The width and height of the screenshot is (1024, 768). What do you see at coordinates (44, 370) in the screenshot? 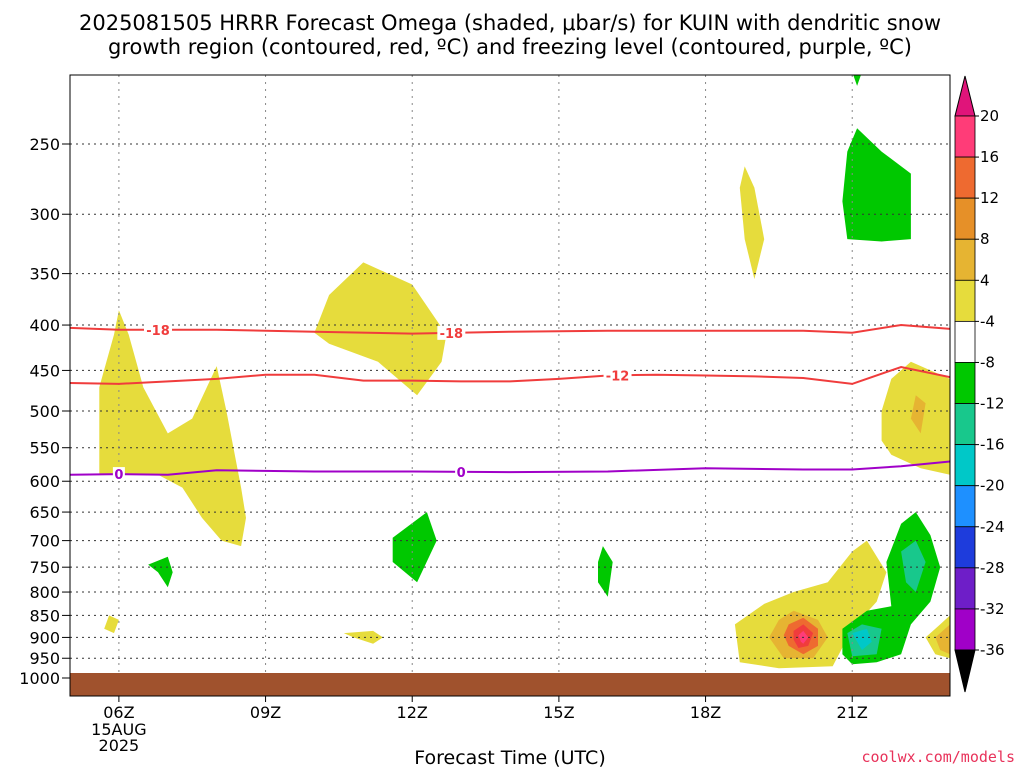
I see `y-tick-label-450: 450` at bounding box center [44, 370].